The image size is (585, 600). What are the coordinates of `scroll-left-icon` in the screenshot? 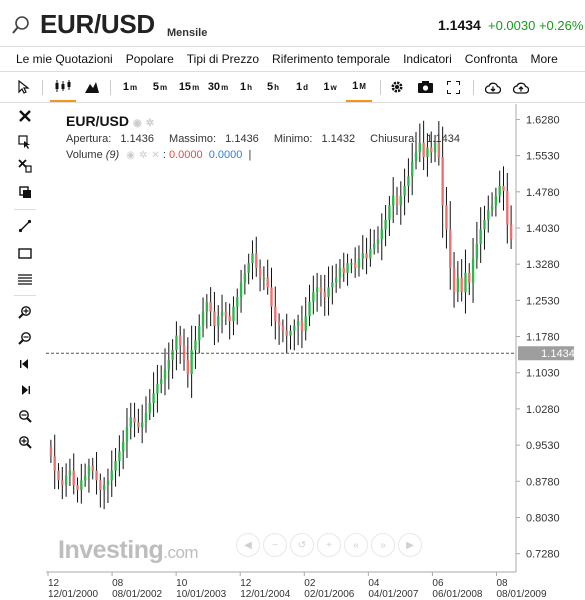 It's located at (25, 364).